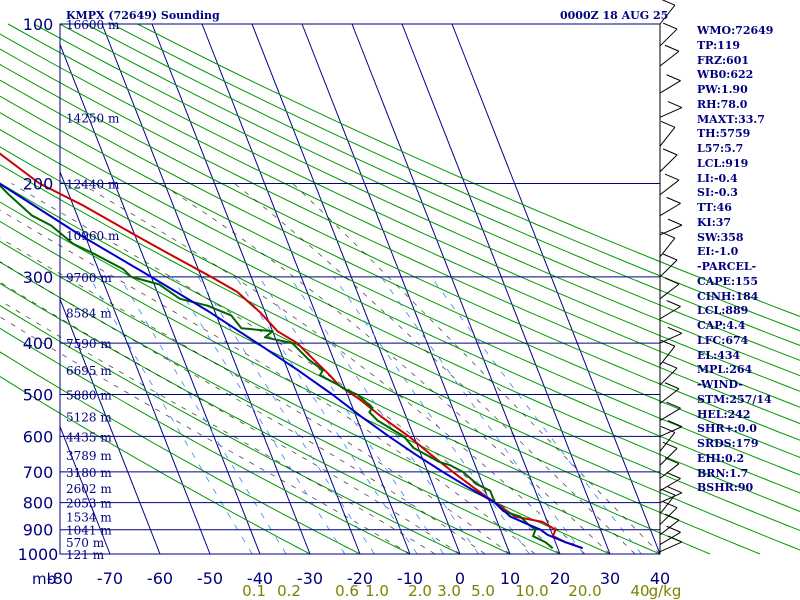 The width and height of the screenshot is (800, 600). I want to click on station-title: KMPX (72649) Sounding, so click(143, 15).